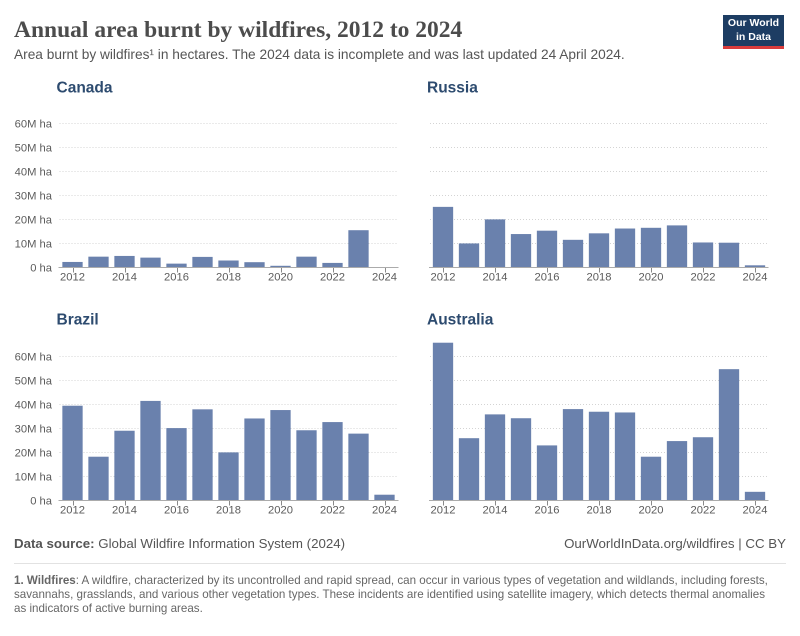 The height and width of the screenshot is (636, 800). What do you see at coordinates (651, 478) in the screenshot?
I see `bar-australia-2020` at bounding box center [651, 478].